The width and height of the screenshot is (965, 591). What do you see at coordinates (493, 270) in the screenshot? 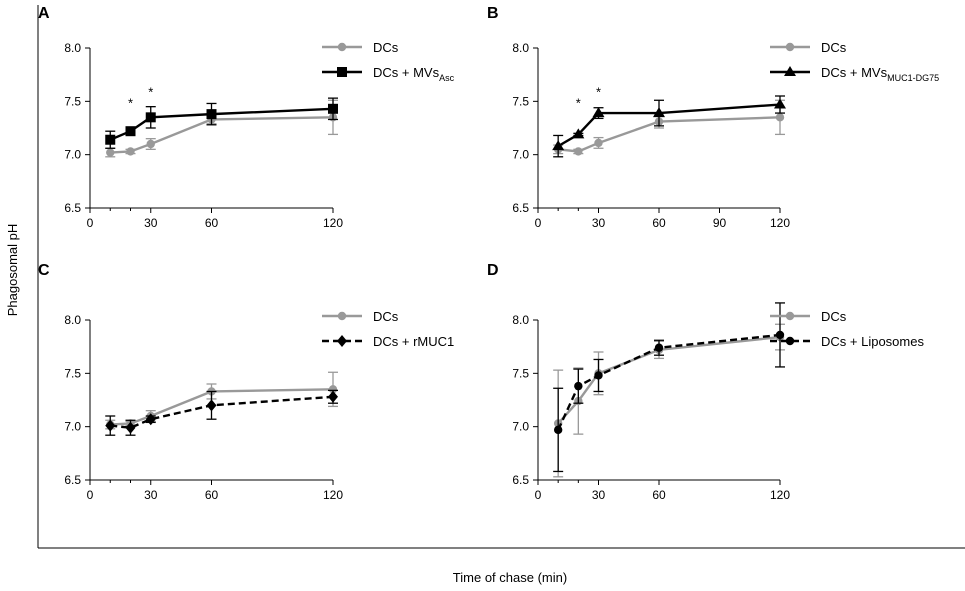
I see `panel-label: D` at bounding box center [493, 270].